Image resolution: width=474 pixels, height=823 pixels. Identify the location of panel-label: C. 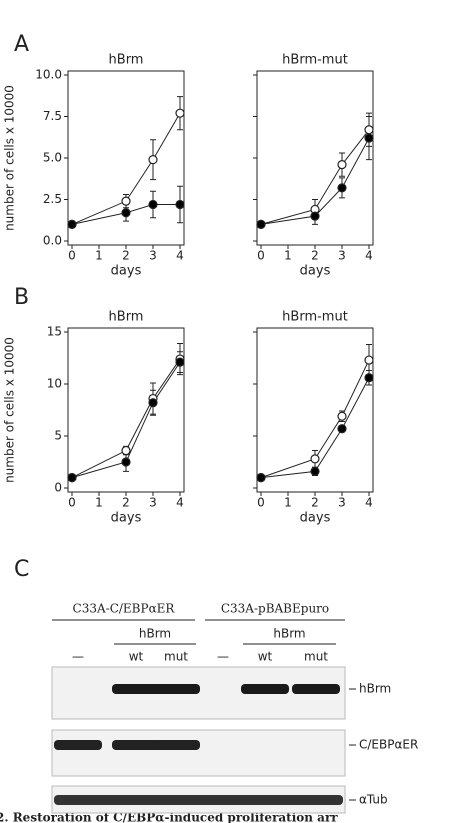
(21, 569).